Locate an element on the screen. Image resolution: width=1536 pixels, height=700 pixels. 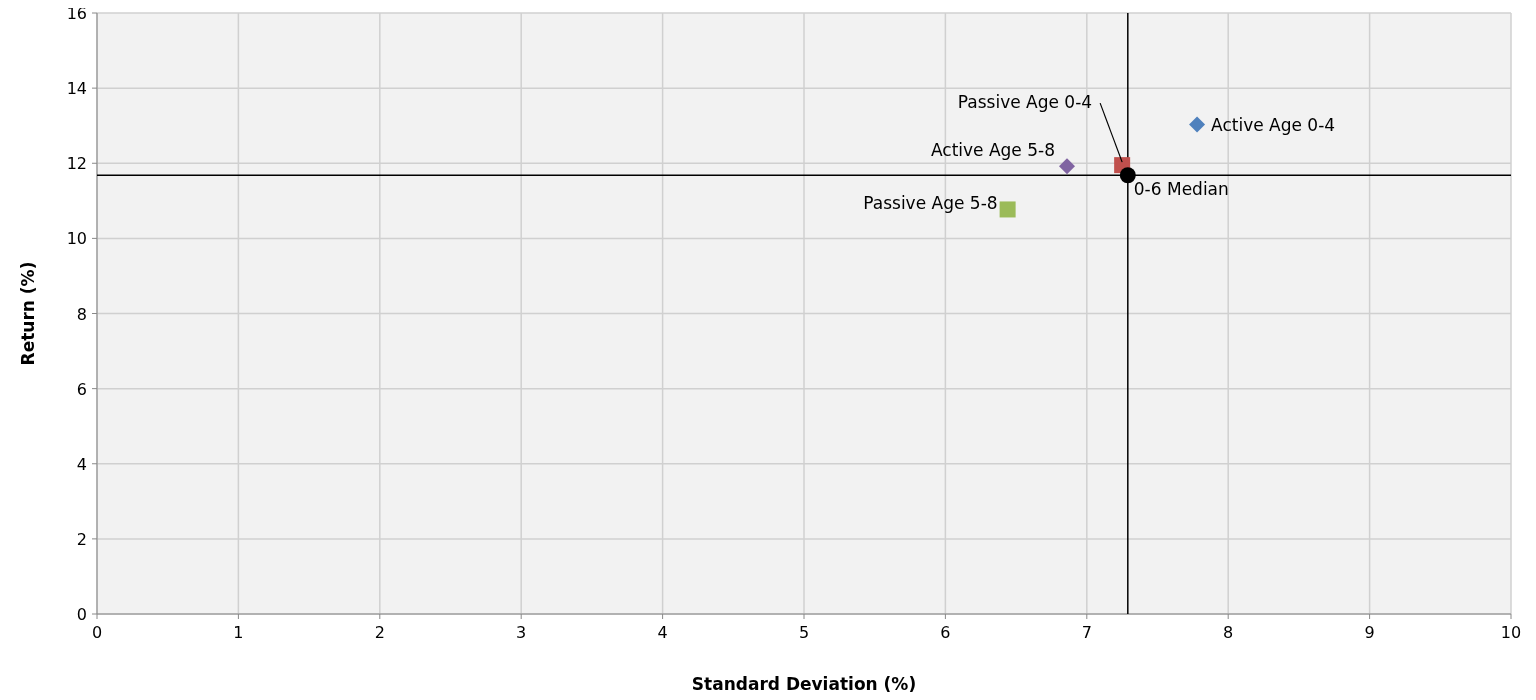
y-tick-label: 0 is located at coordinates (81, 614).